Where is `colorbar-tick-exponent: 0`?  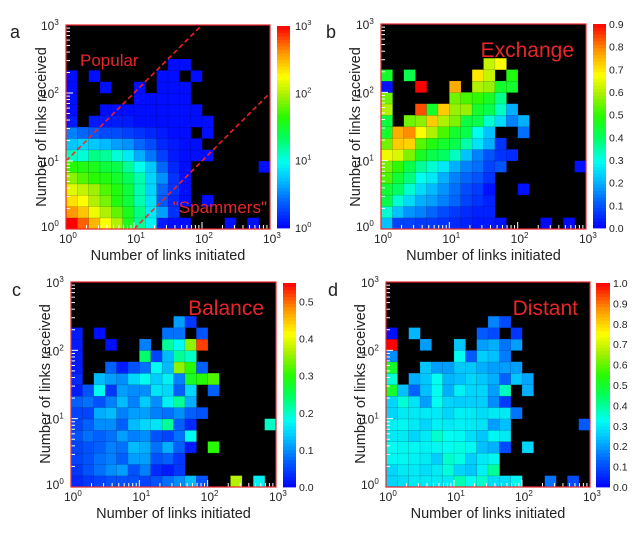
colorbar-tick-exponent: 0 is located at coordinates (309, 224).